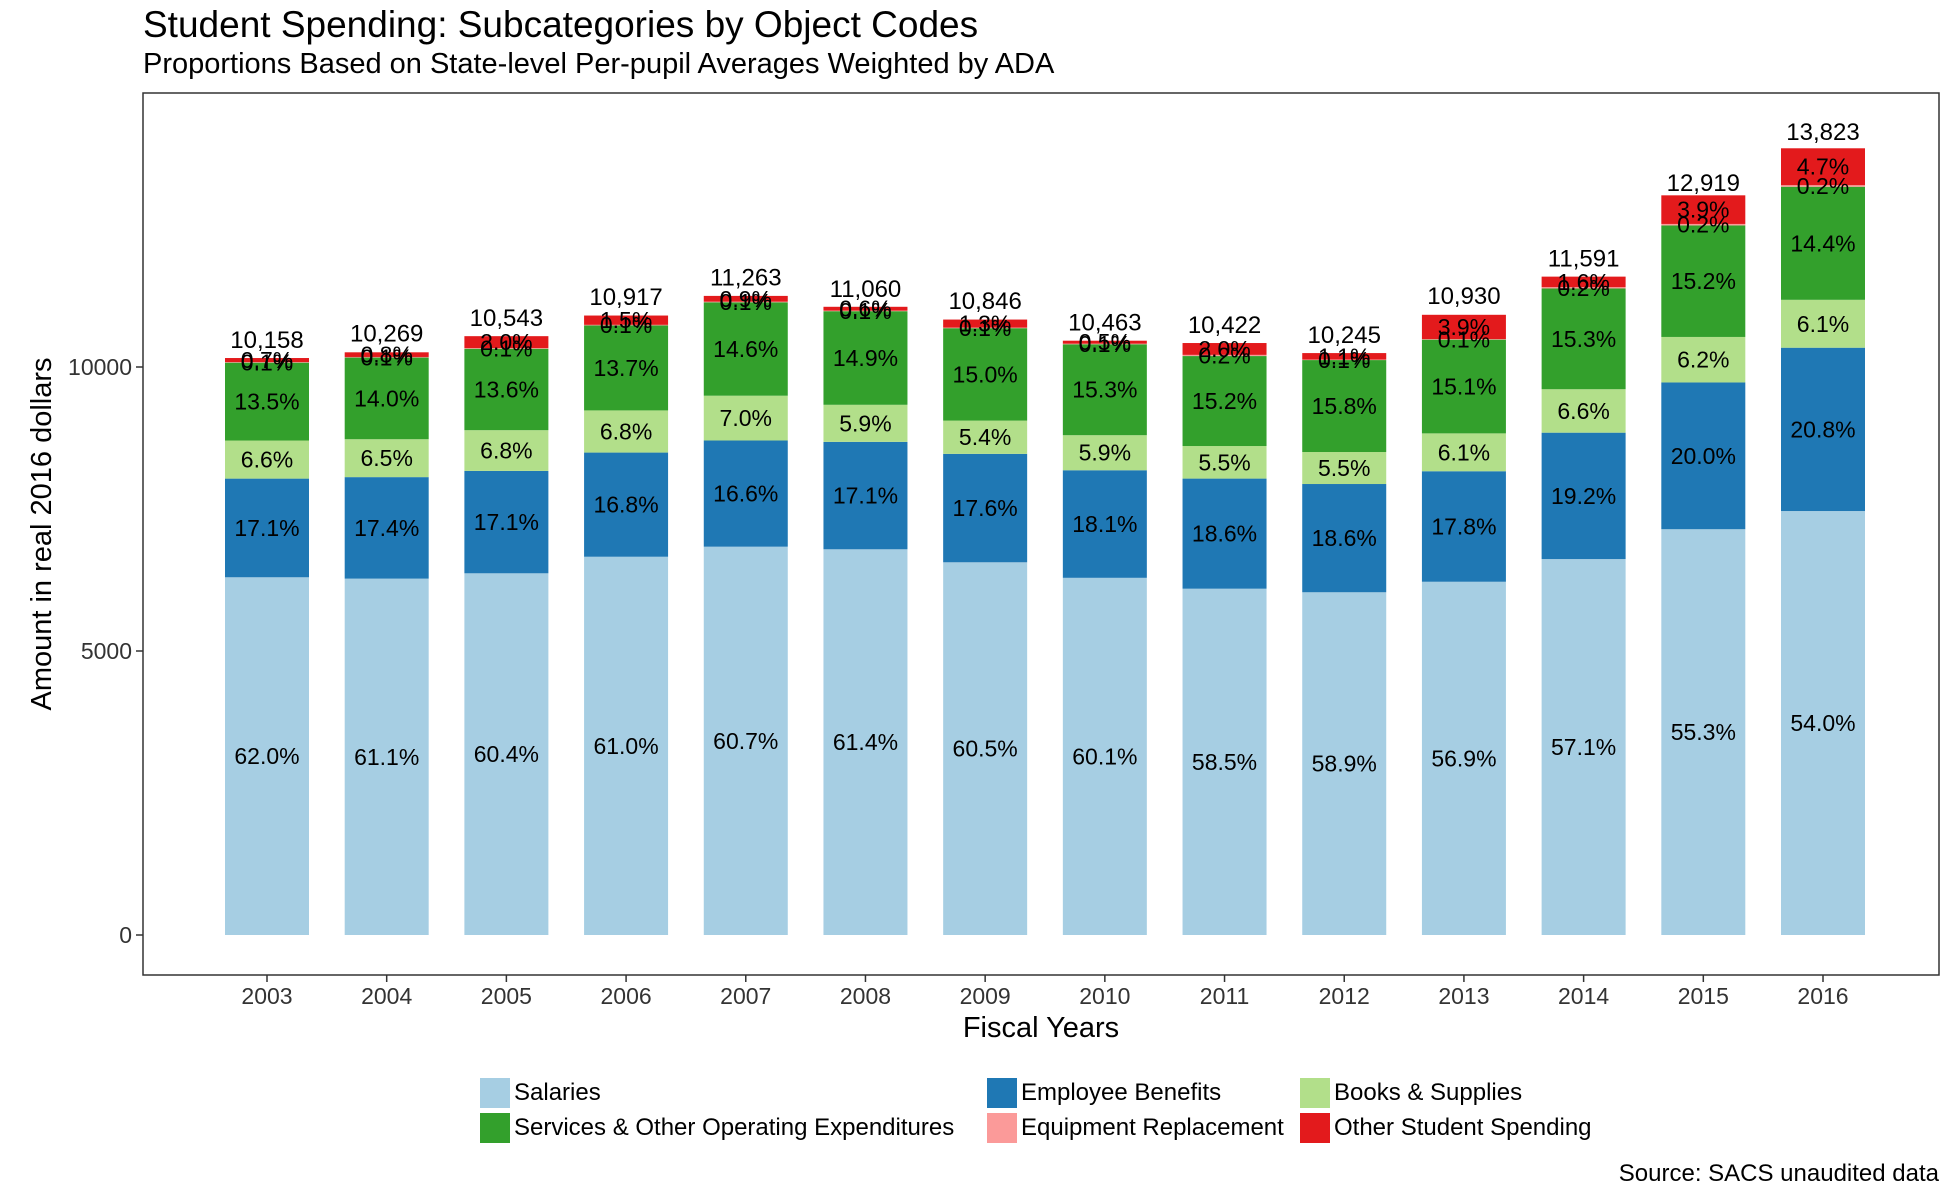  I want to click on data-label-services-other-operating-expenditures-2013: 15.1%, so click(1463, 387).